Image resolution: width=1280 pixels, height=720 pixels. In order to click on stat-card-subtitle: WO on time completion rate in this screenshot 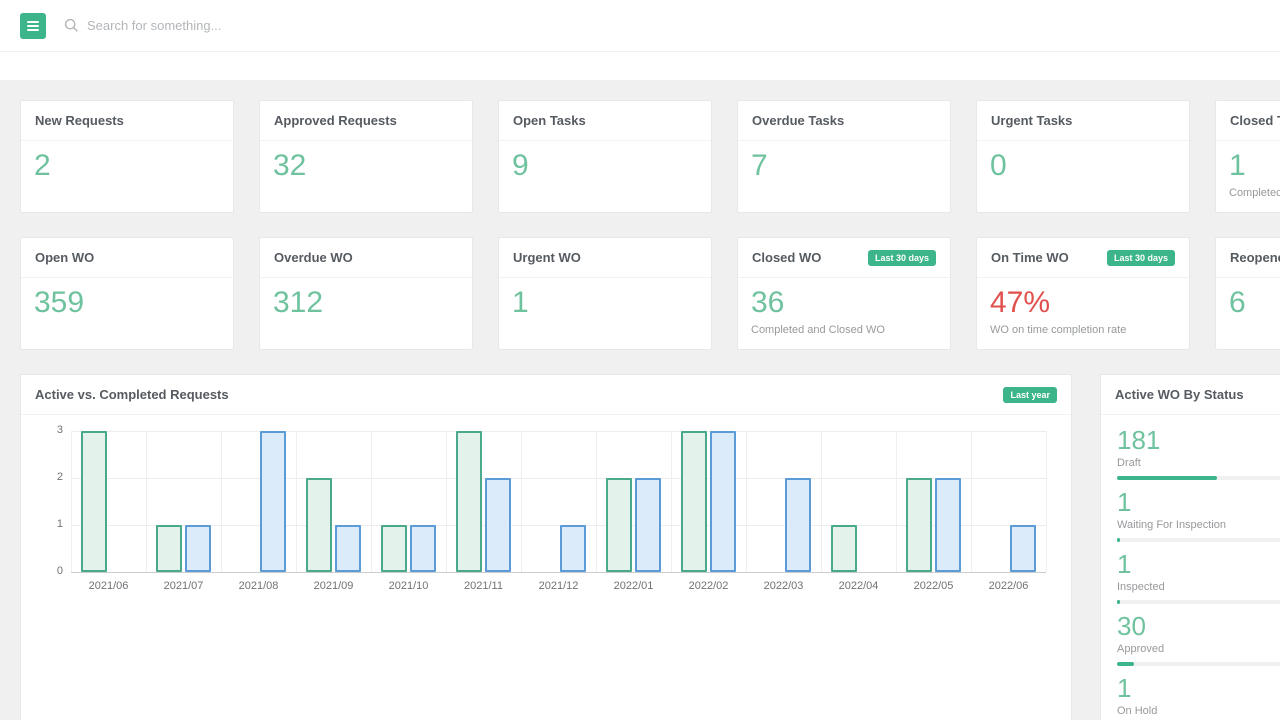, I will do `click(1058, 330)`.